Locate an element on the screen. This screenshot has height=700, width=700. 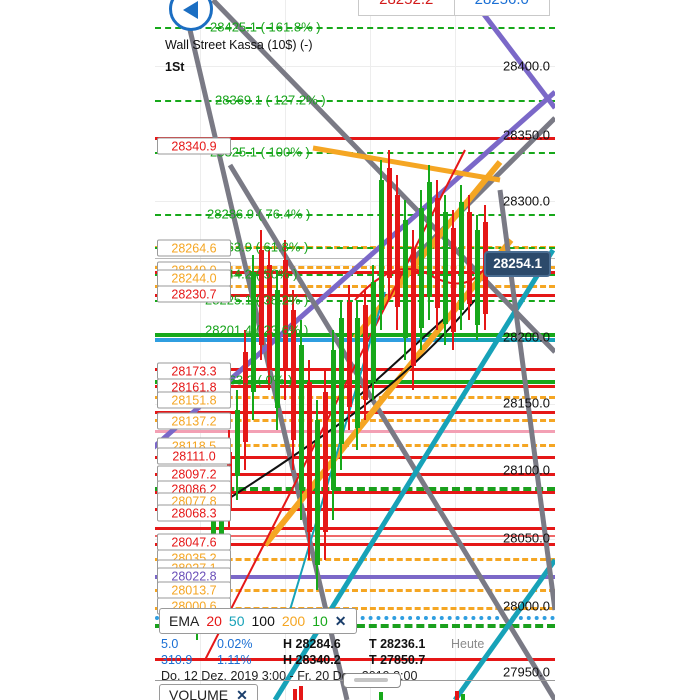
low-number: 28236.1 is located at coordinates (403, 644).